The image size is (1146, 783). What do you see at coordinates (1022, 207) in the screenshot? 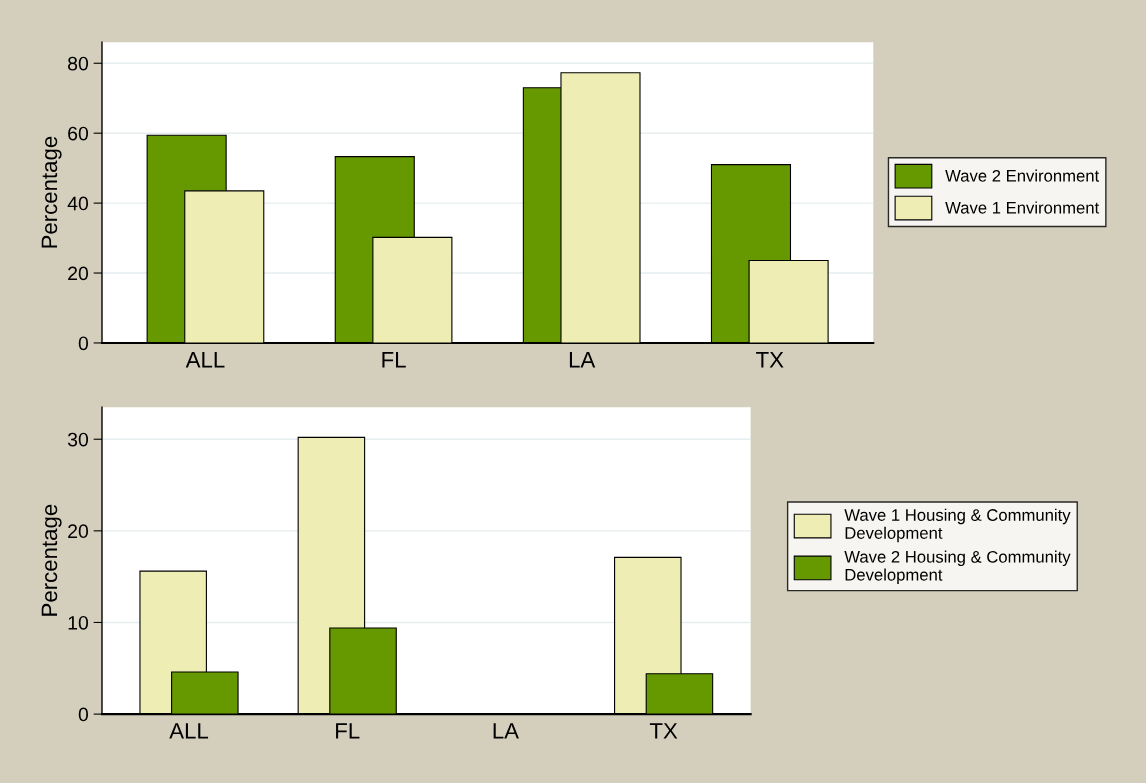
I see `legend-label: Wave 1 Environment` at bounding box center [1022, 207].